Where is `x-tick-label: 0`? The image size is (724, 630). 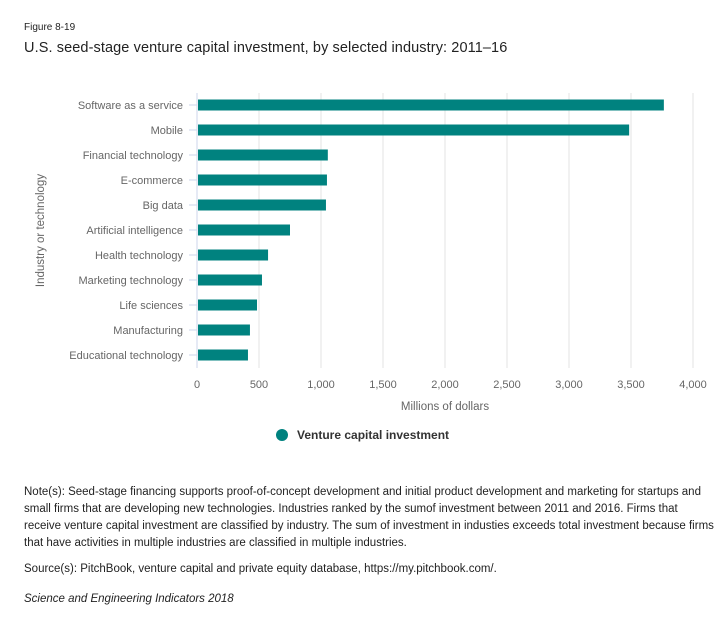
x-tick-label: 0 is located at coordinates (197, 385).